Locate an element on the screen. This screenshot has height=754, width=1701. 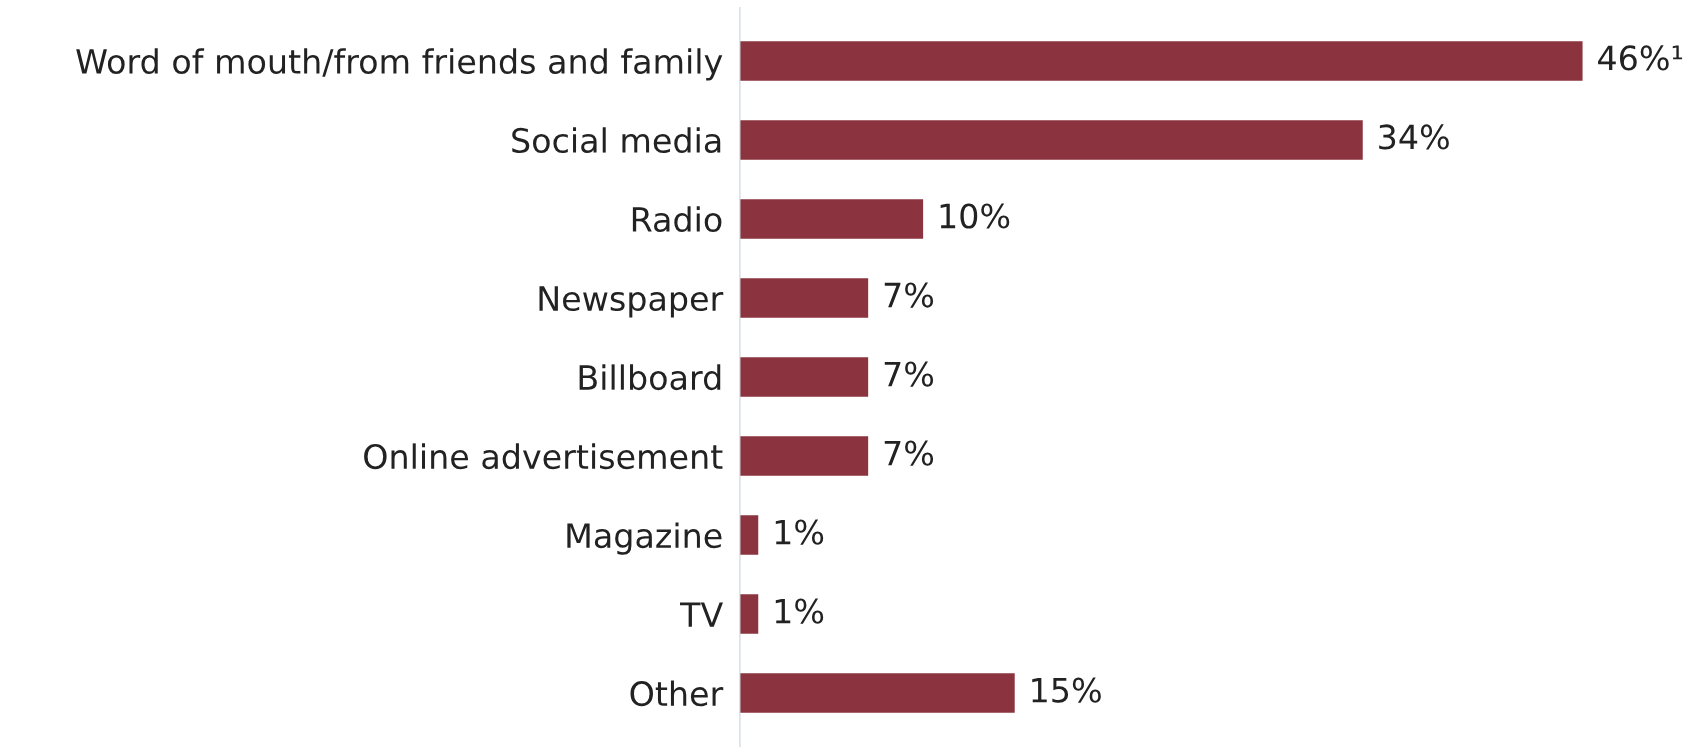
y-tick-label: Billboard is located at coordinates (650, 377).